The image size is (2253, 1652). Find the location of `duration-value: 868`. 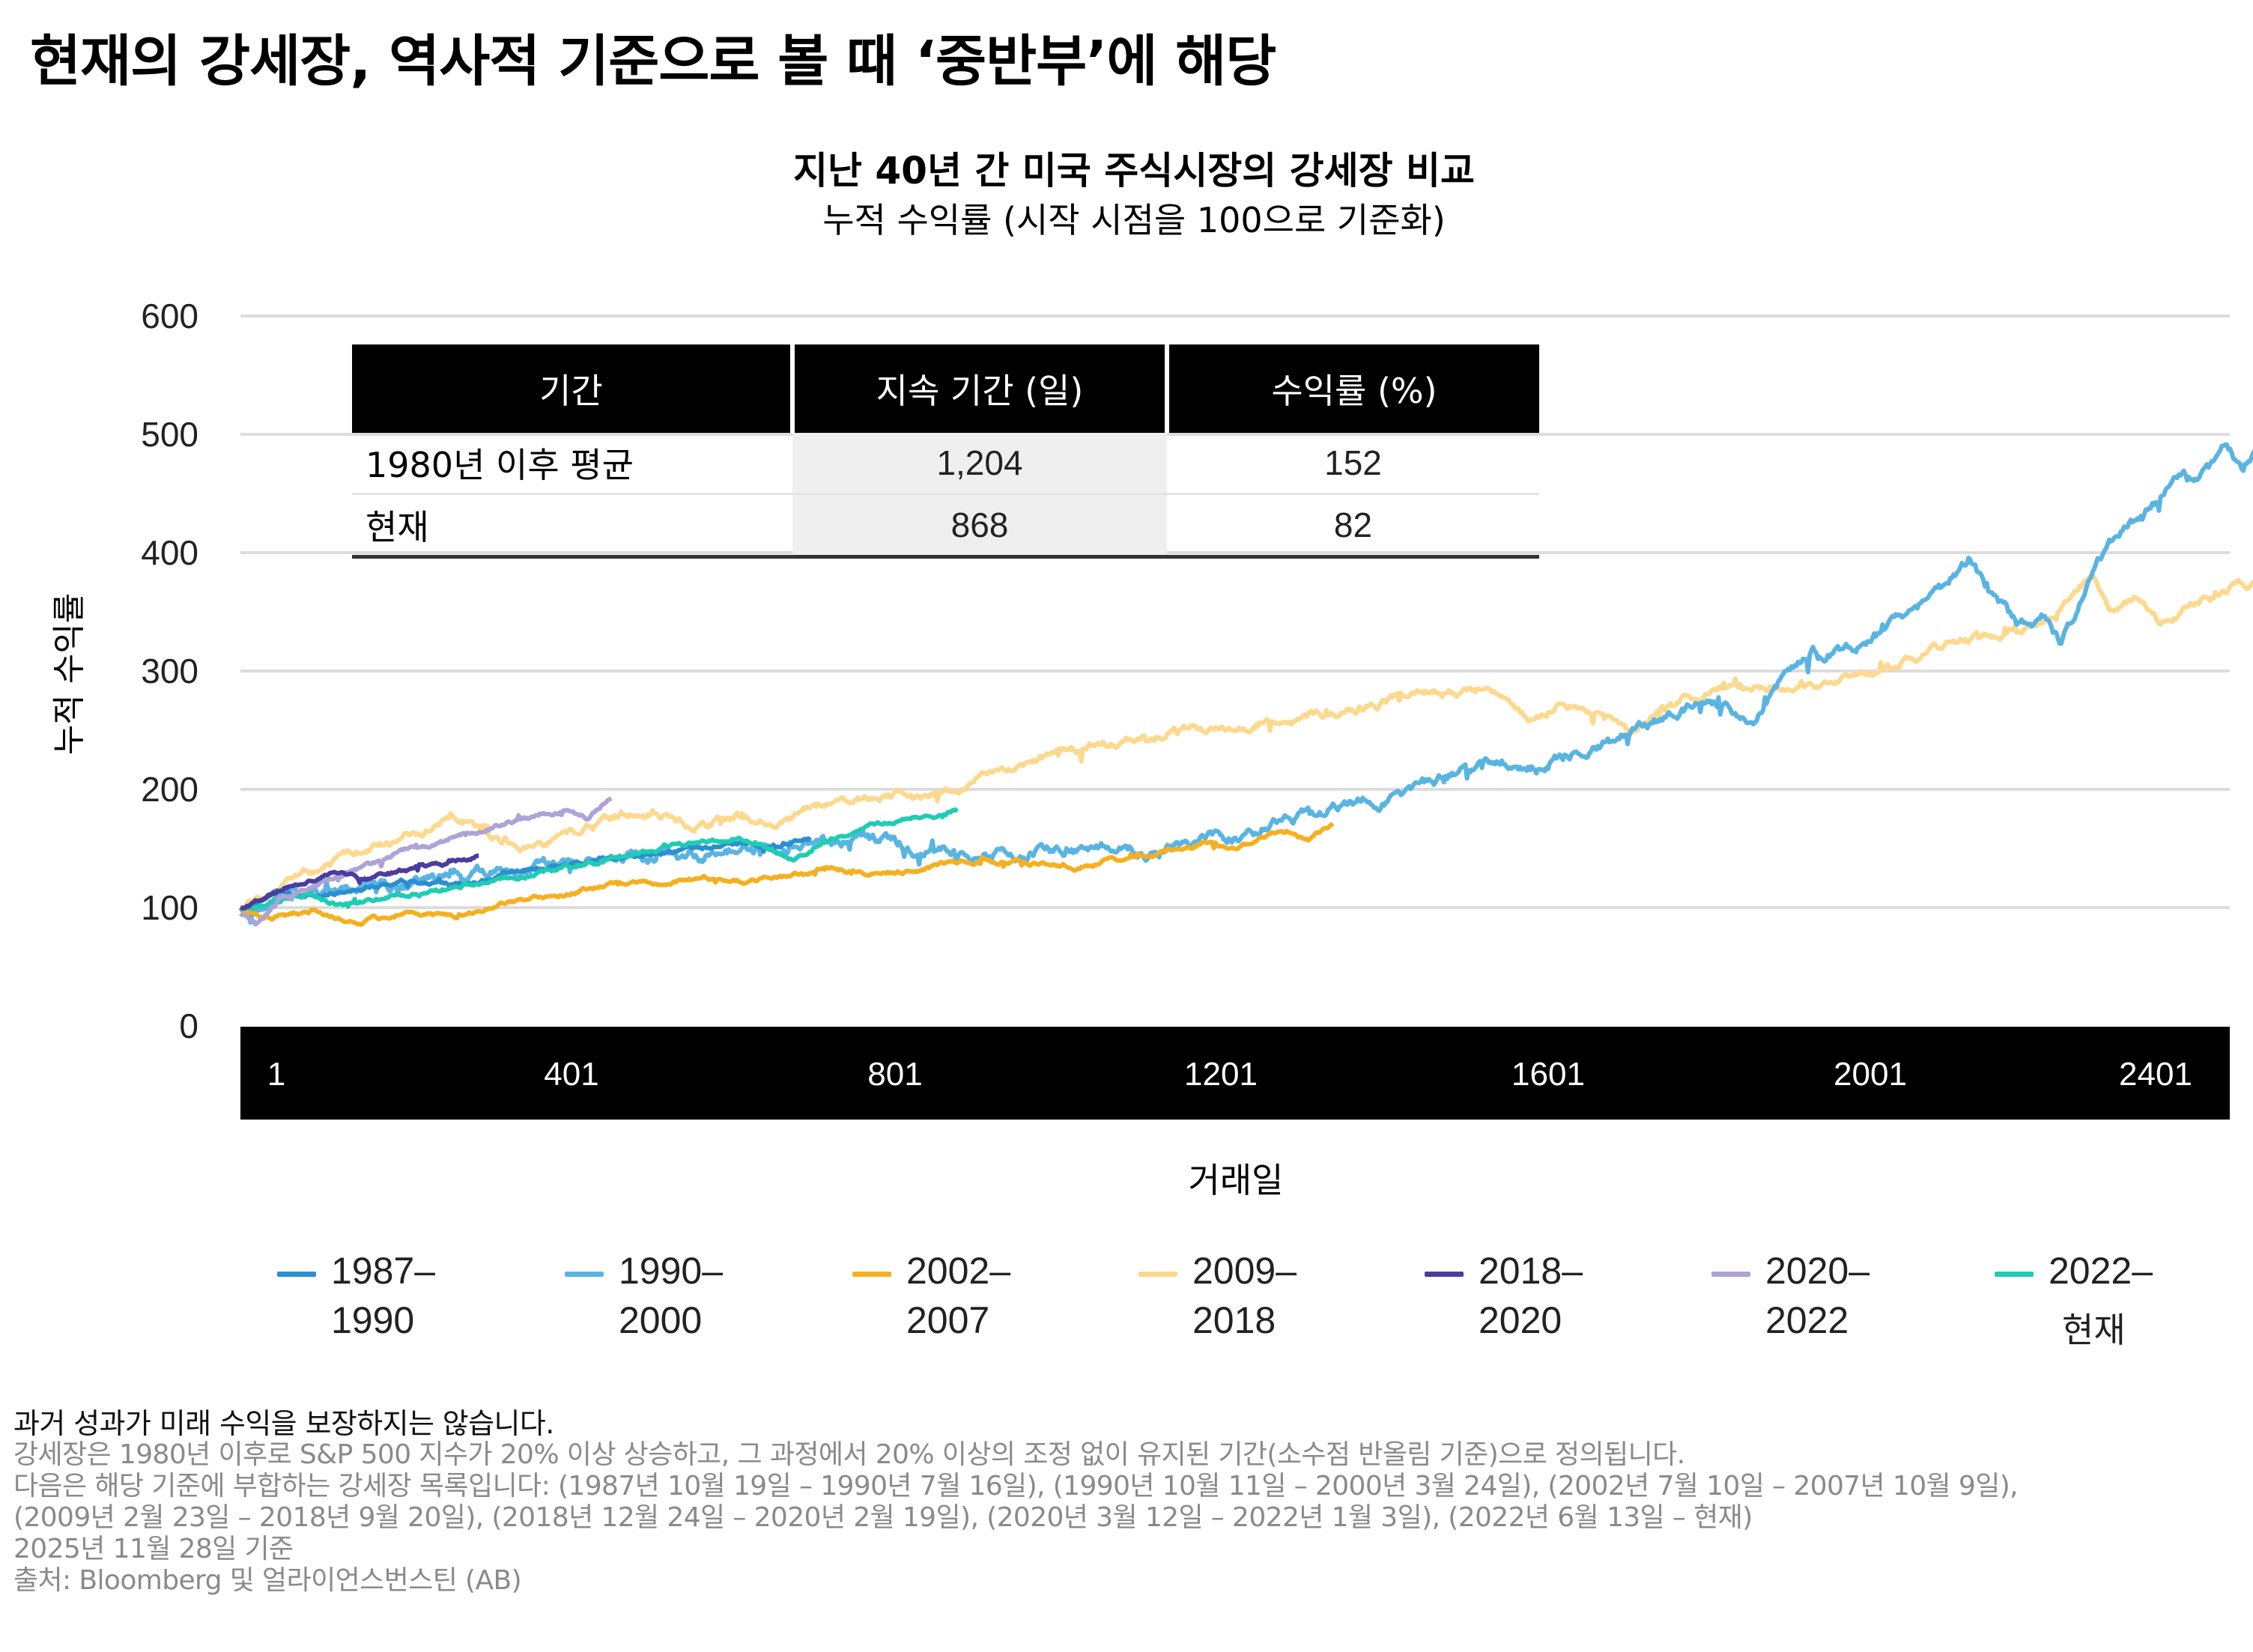

duration-value: 868 is located at coordinates (979, 527).